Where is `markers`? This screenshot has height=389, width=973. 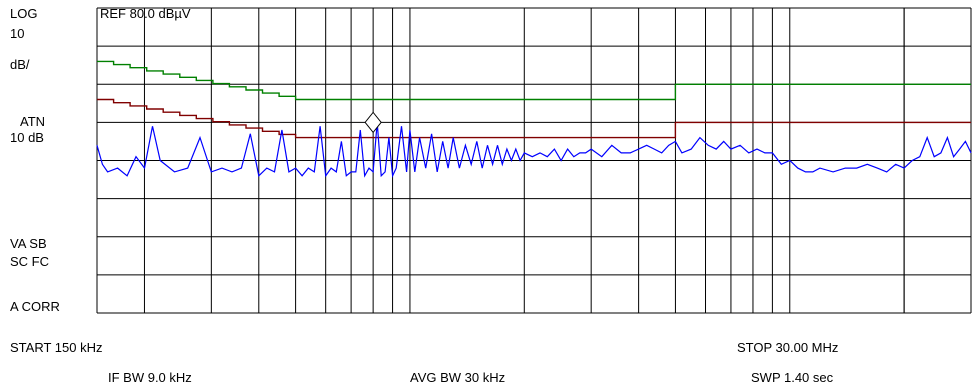 markers is located at coordinates (373, 122).